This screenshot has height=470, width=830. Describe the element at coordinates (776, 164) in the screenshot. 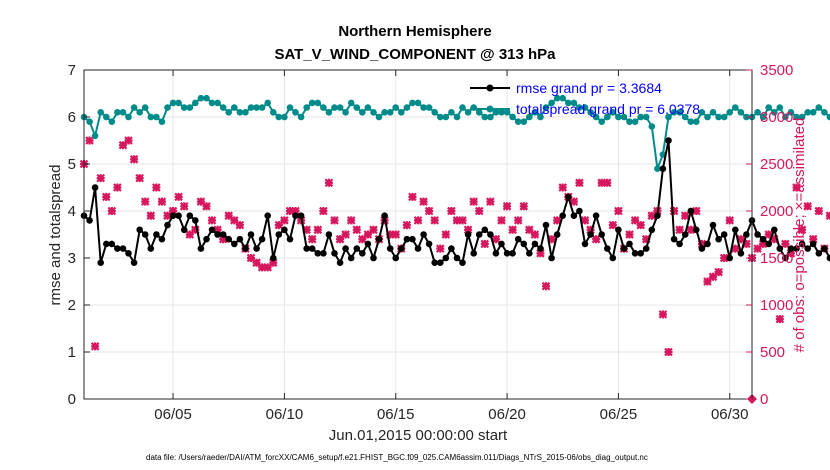

I see `y-right-tick-label: 2500` at that location.